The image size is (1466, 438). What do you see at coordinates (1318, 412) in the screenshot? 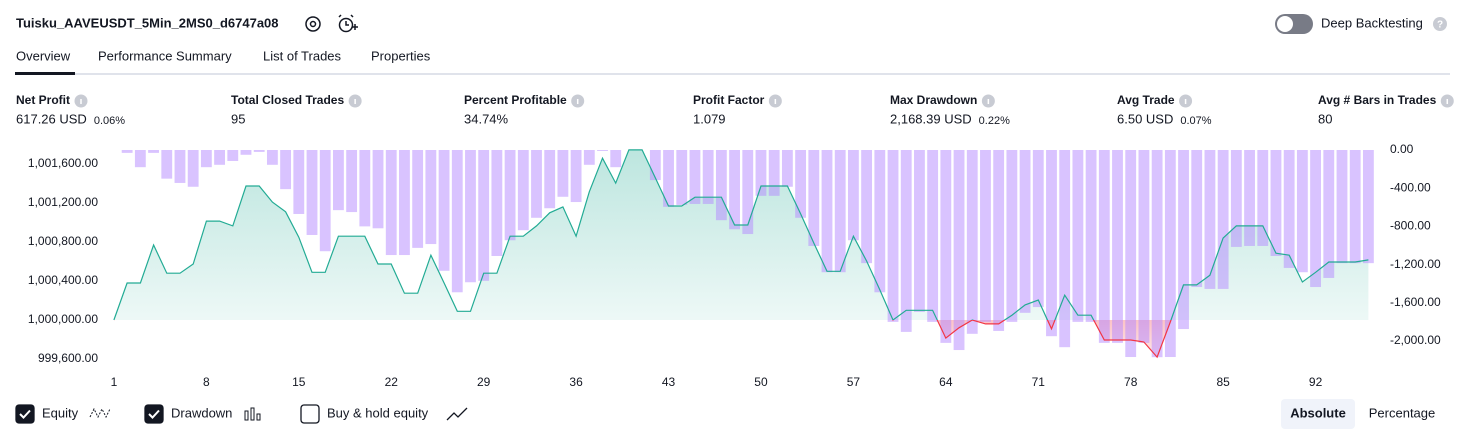
I see `scale-button: Absolute` at bounding box center [1318, 412].